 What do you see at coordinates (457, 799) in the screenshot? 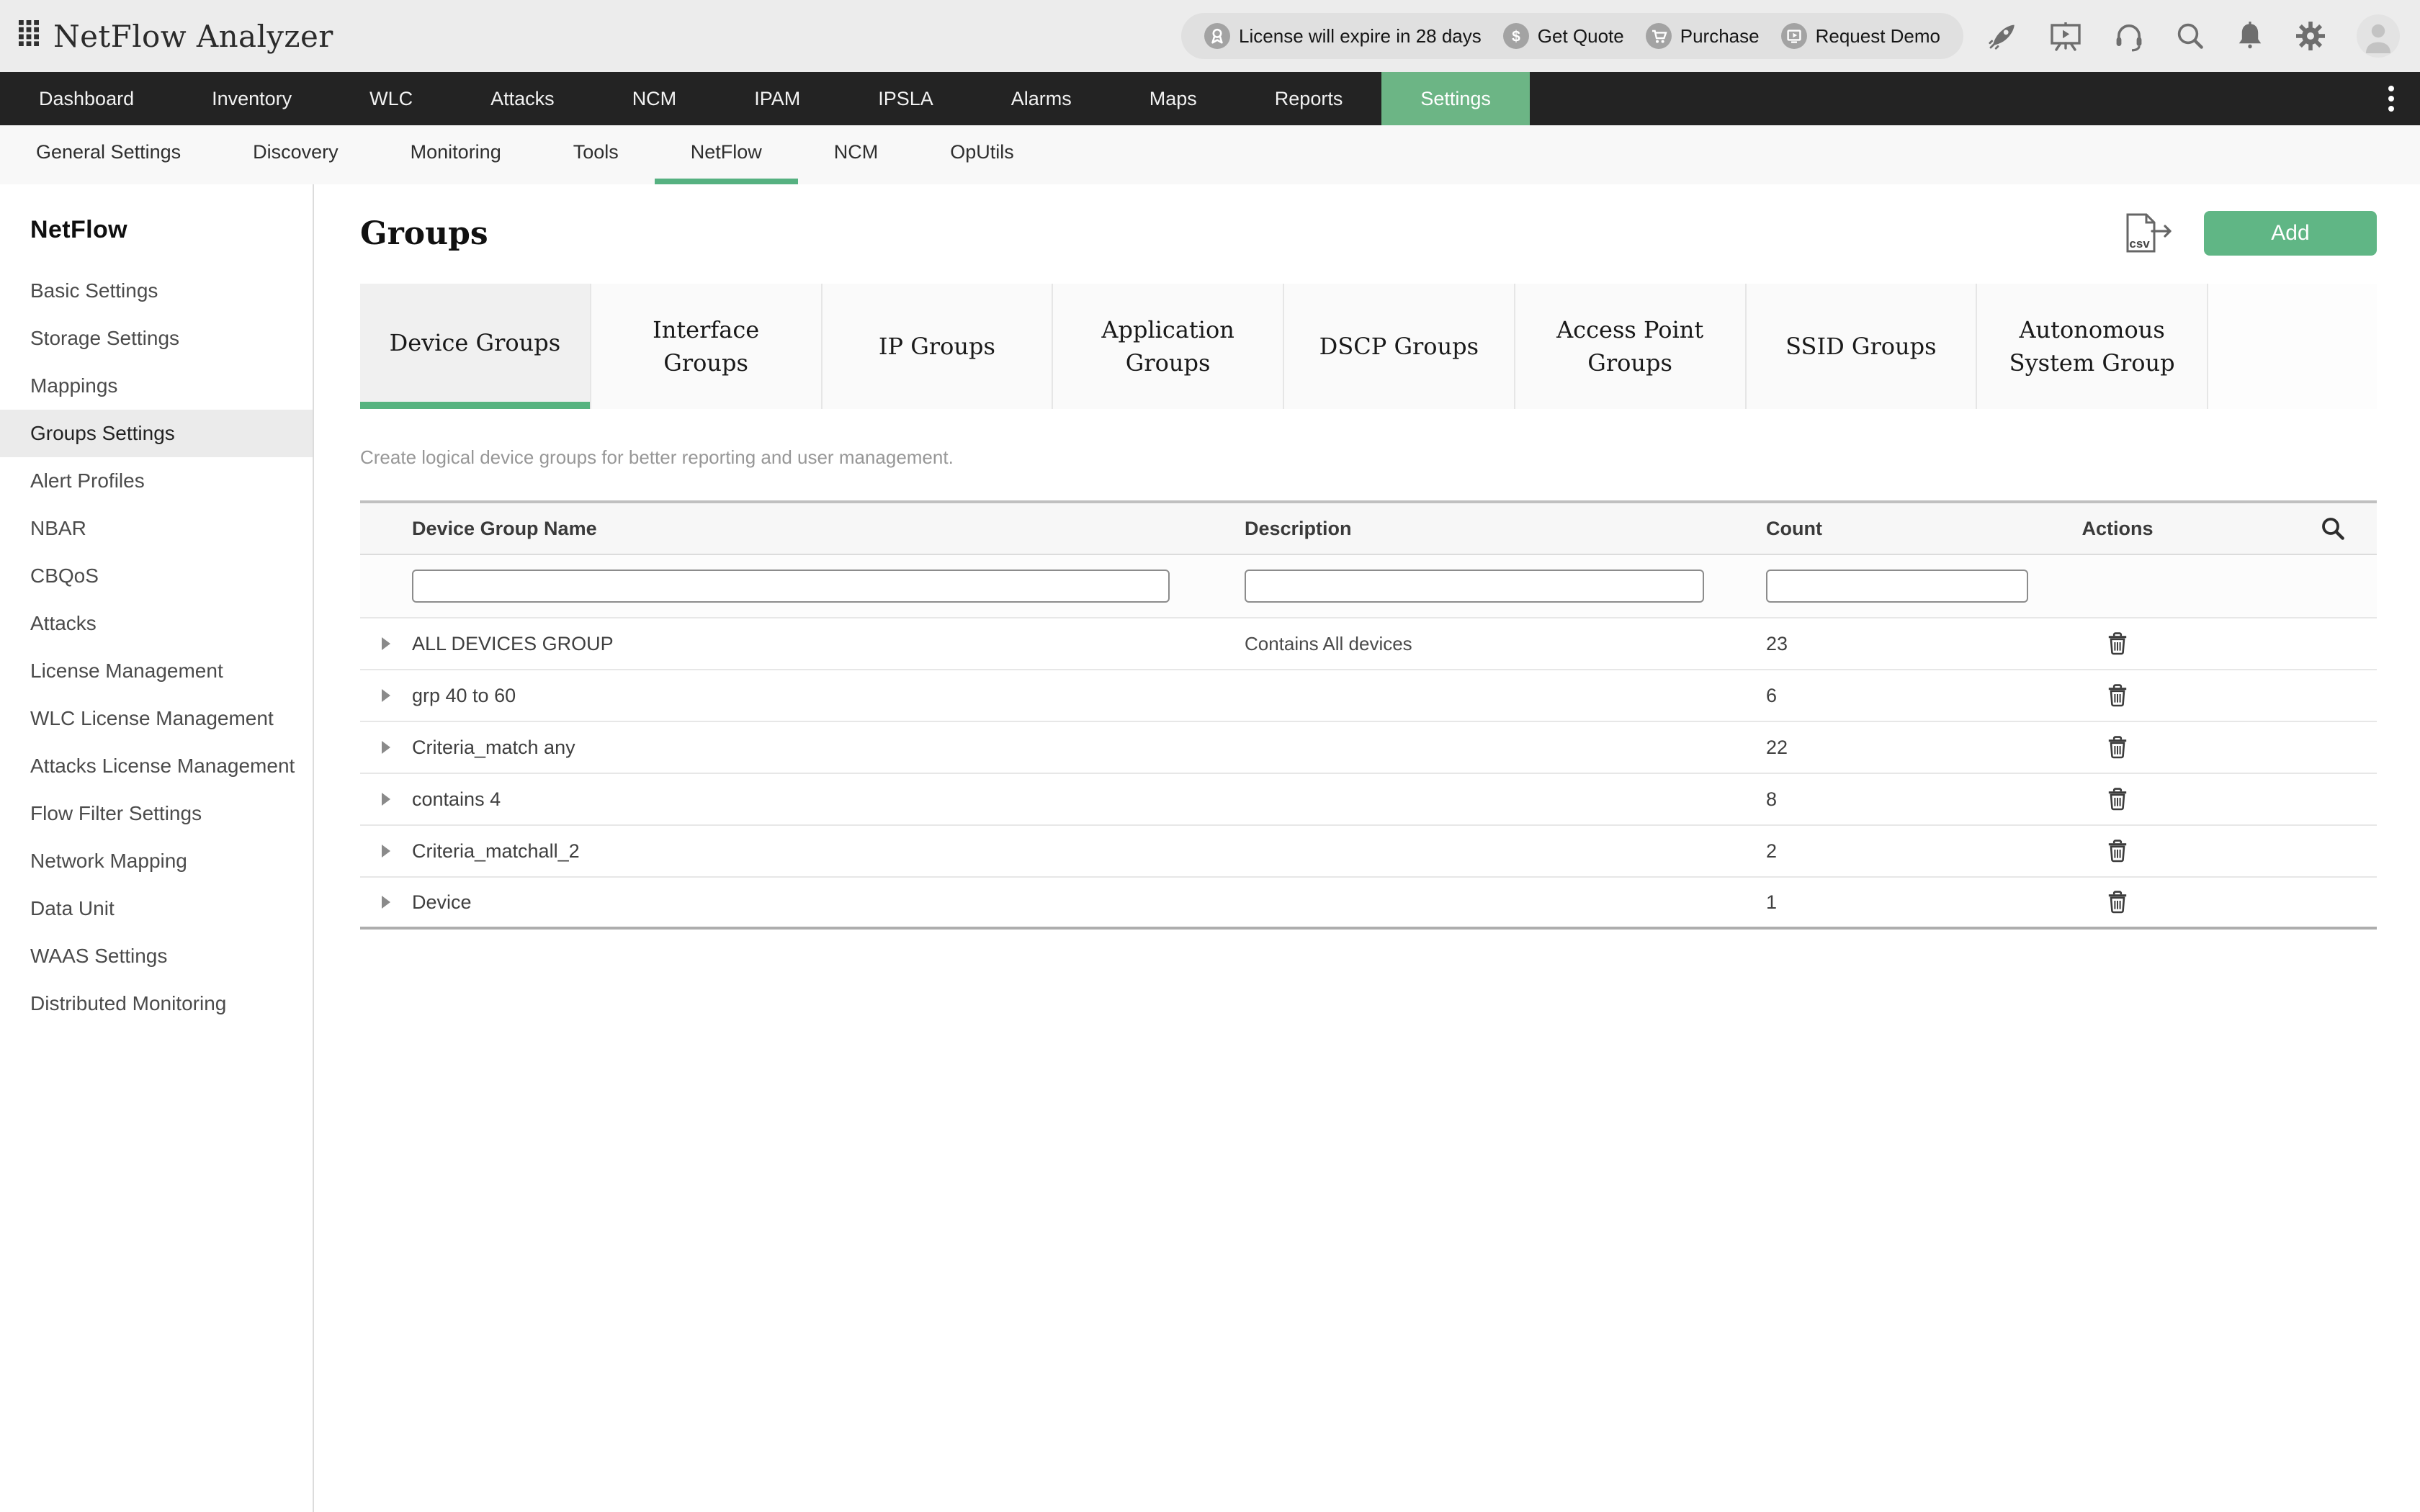
I see `row-name: contains 4` at bounding box center [457, 799].